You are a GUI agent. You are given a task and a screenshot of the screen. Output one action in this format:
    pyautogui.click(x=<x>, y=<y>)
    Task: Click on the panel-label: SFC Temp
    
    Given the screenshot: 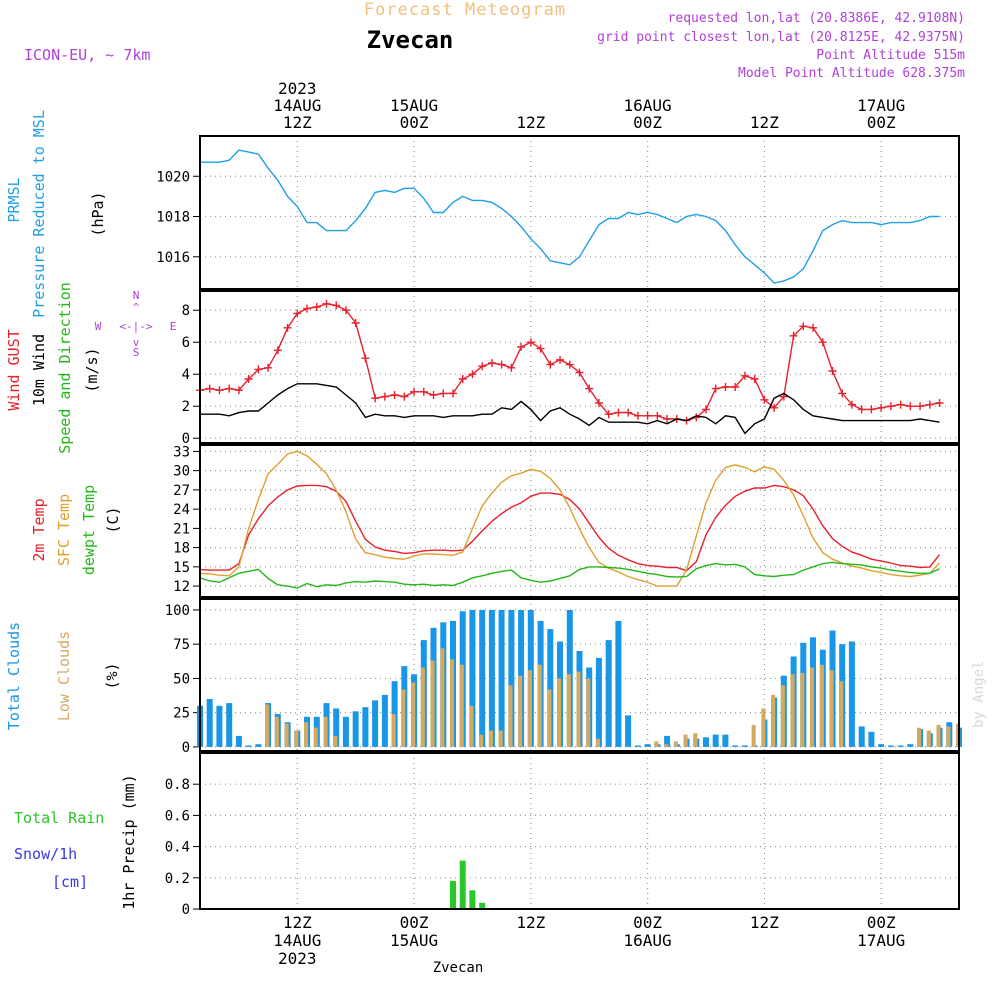 What is the action you would take?
    pyautogui.click(x=64, y=530)
    